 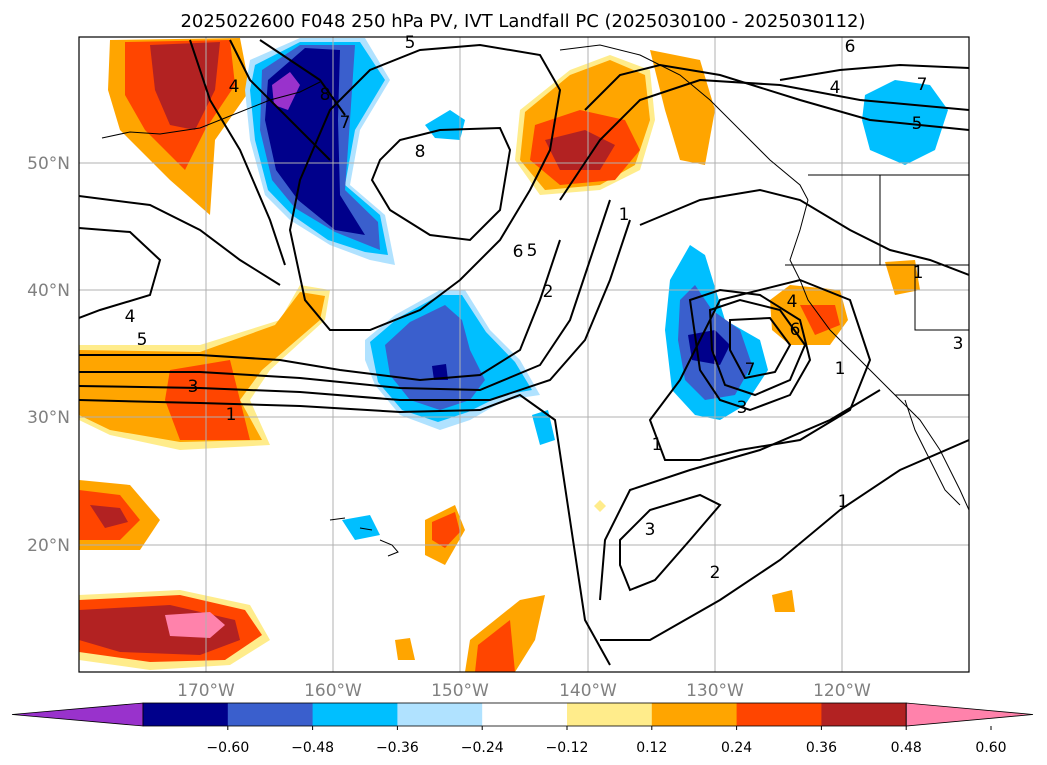 What do you see at coordinates (906, 748) in the screenshot?
I see `colorbar-tick-label: 0.48` at bounding box center [906, 748].